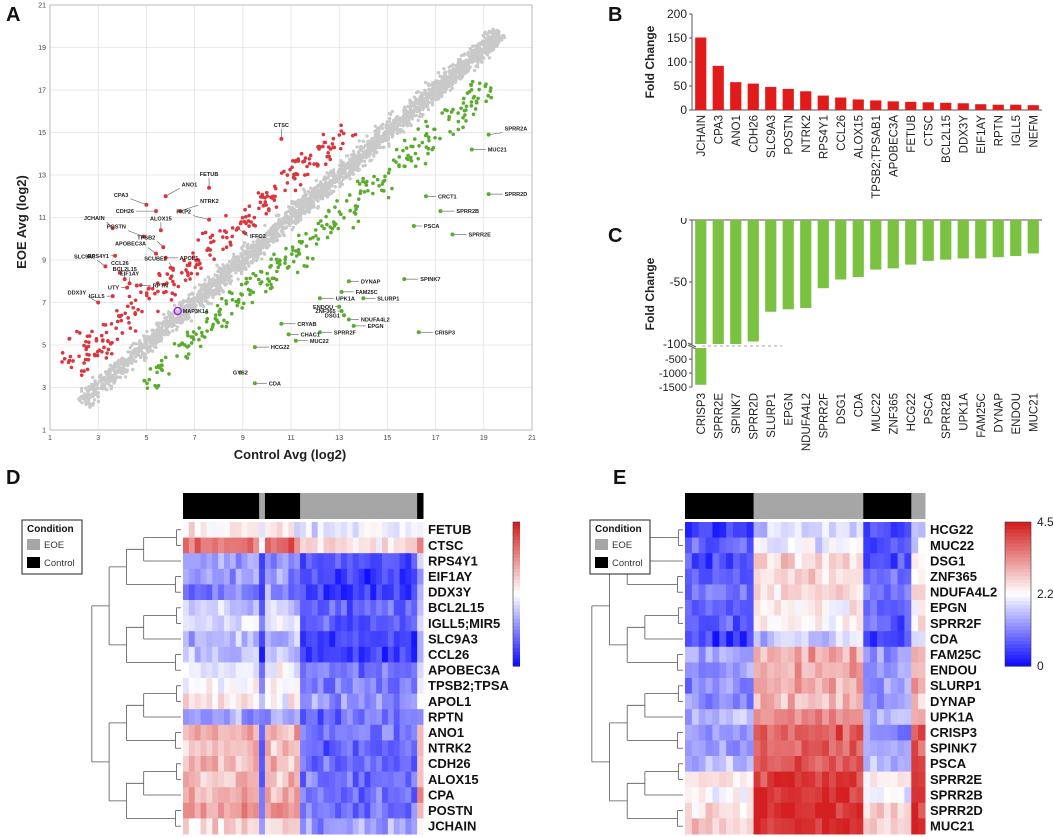 The image size is (1053, 837). Describe the element at coordinates (129, 274) in the screenshot. I see `scatter-gene-label: EIF1AY` at that location.